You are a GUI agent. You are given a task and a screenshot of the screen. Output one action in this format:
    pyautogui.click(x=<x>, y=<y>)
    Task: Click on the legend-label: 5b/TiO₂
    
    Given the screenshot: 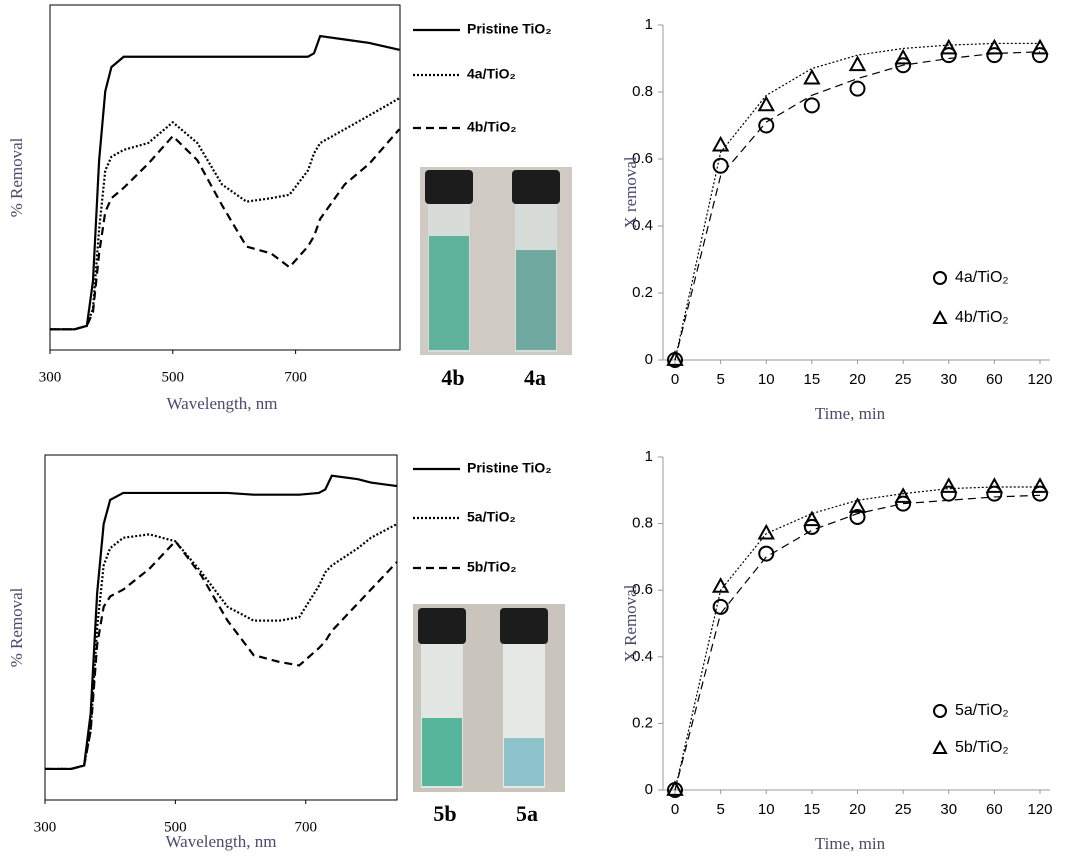 What is the action you would take?
    pyautogui.click(x=492, y=567)
    